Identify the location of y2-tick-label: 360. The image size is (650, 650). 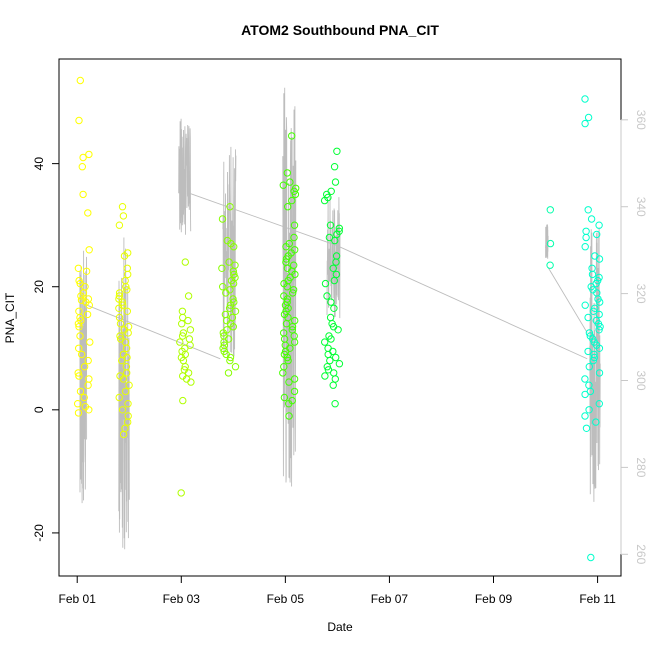
(641, 120).